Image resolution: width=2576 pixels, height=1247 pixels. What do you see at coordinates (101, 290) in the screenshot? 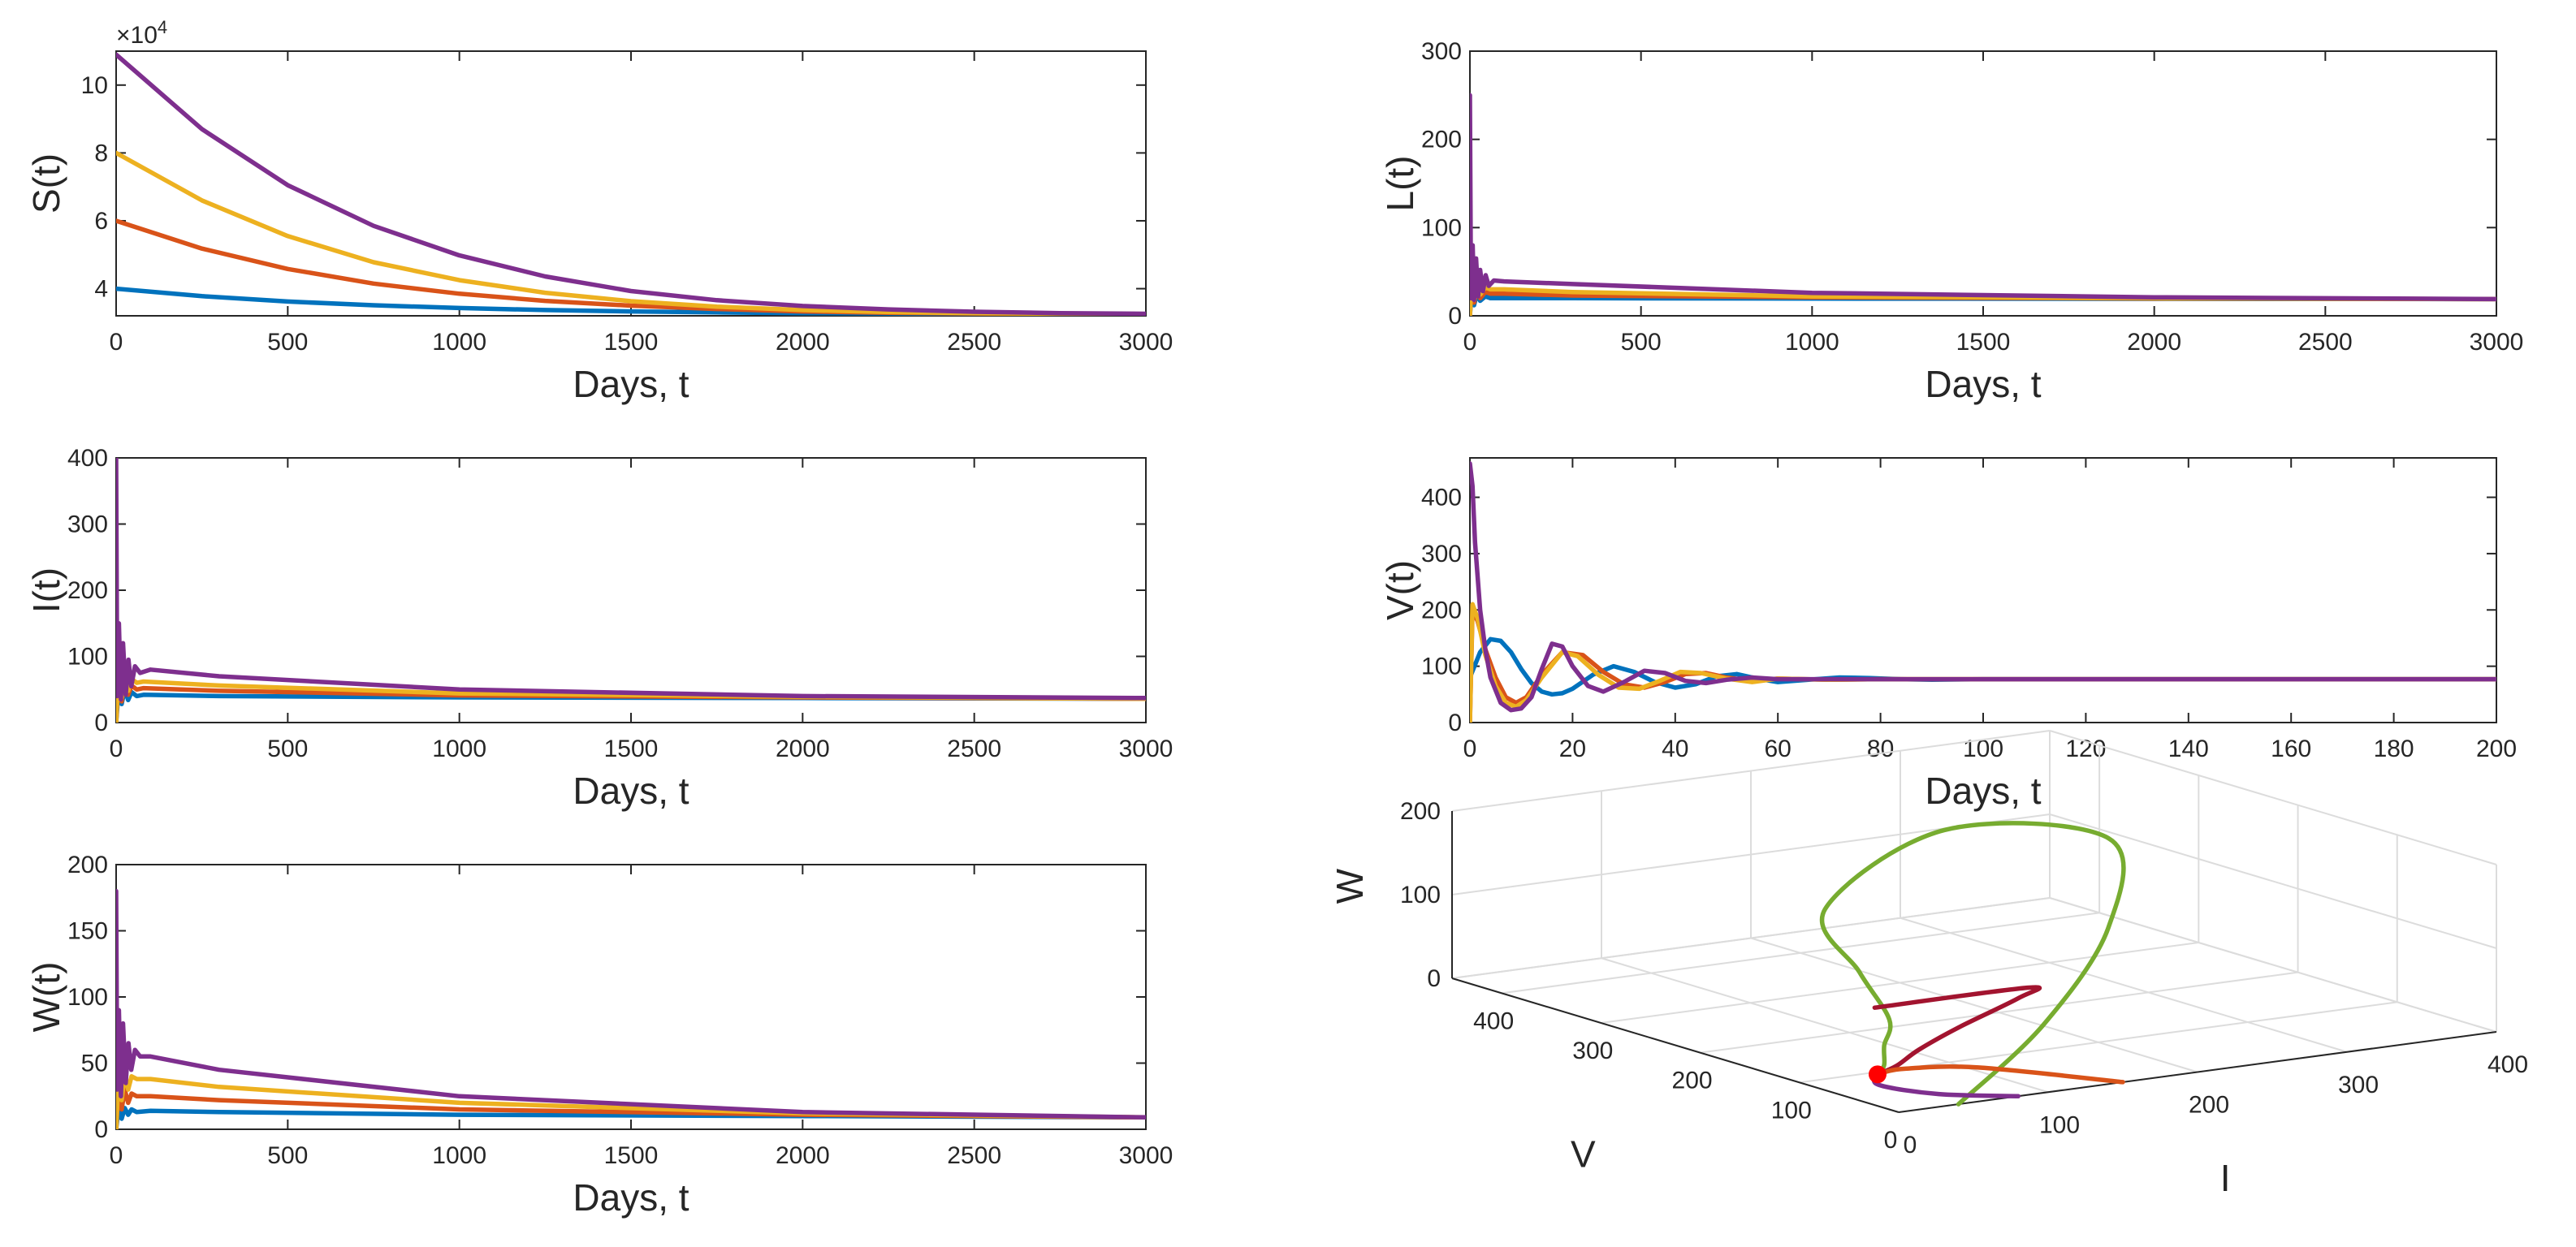
I see `y-tick-label: 4` at bounding box center [101, 290].